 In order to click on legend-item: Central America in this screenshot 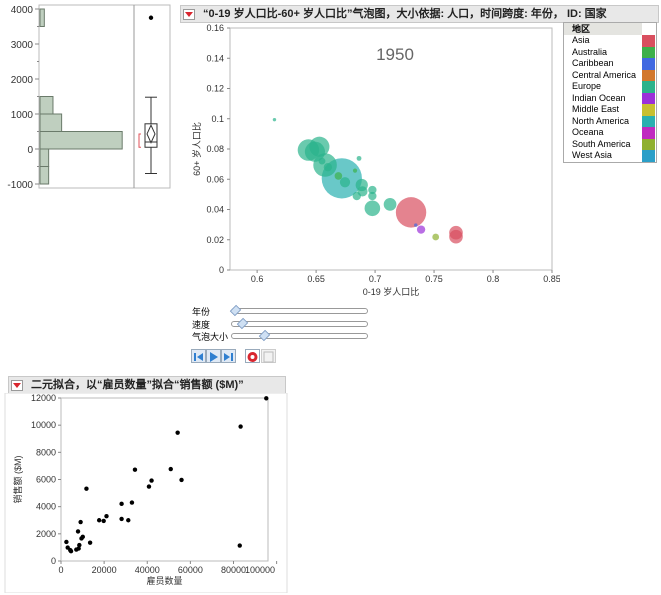, I will do `click(610, 75)`.